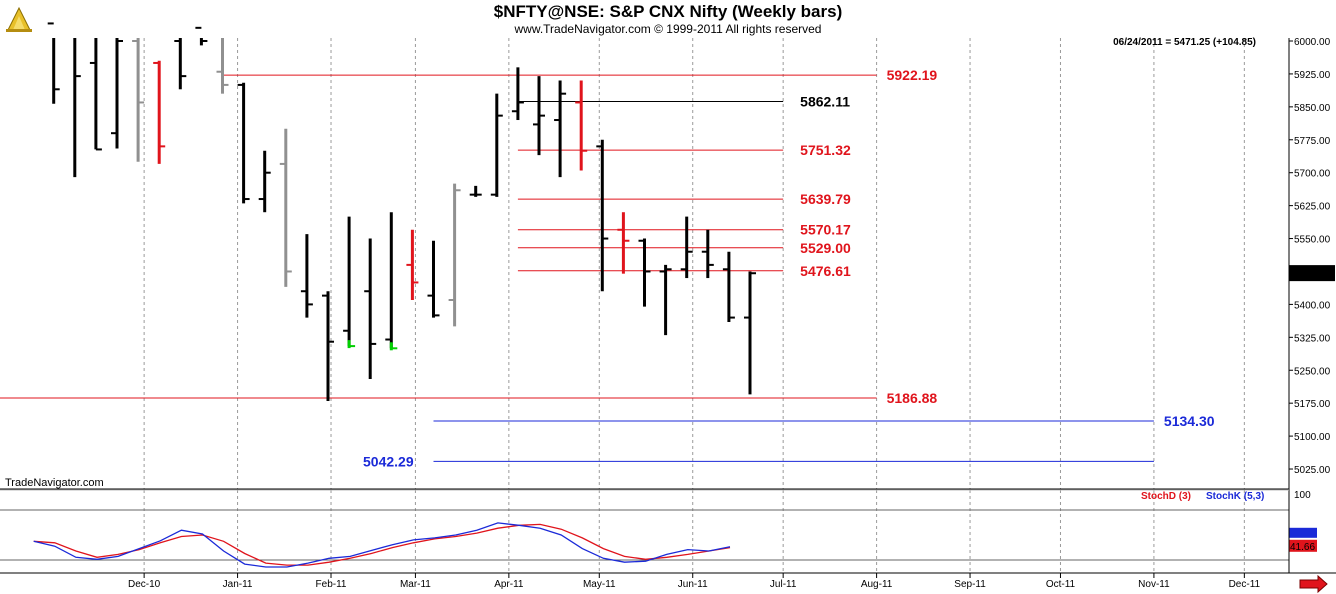  Describe the element at coordinates (970, 584) in the screenshot. I see `x-tick-label: Sep-11` at that location.